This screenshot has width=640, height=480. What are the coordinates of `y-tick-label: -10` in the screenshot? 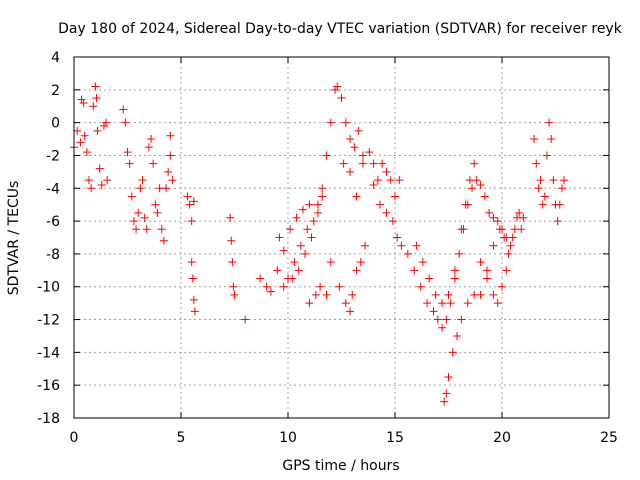 It's located at (48, 288).